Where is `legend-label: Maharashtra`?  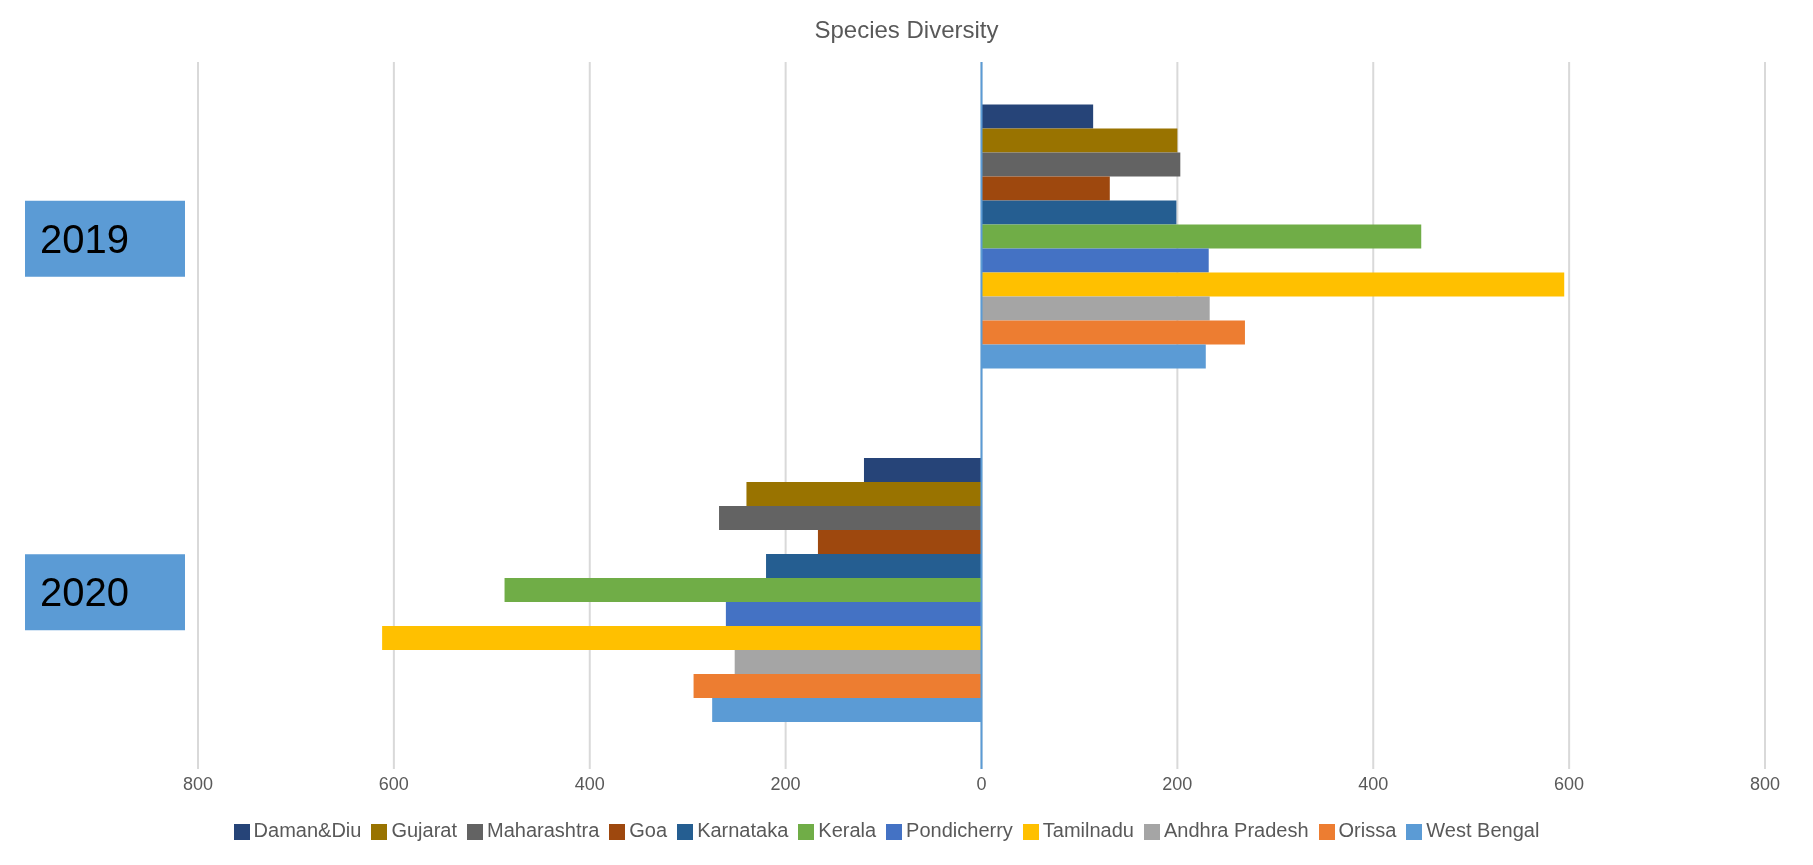
legend-label: Maharashtra is located at coordinates (543, 830).